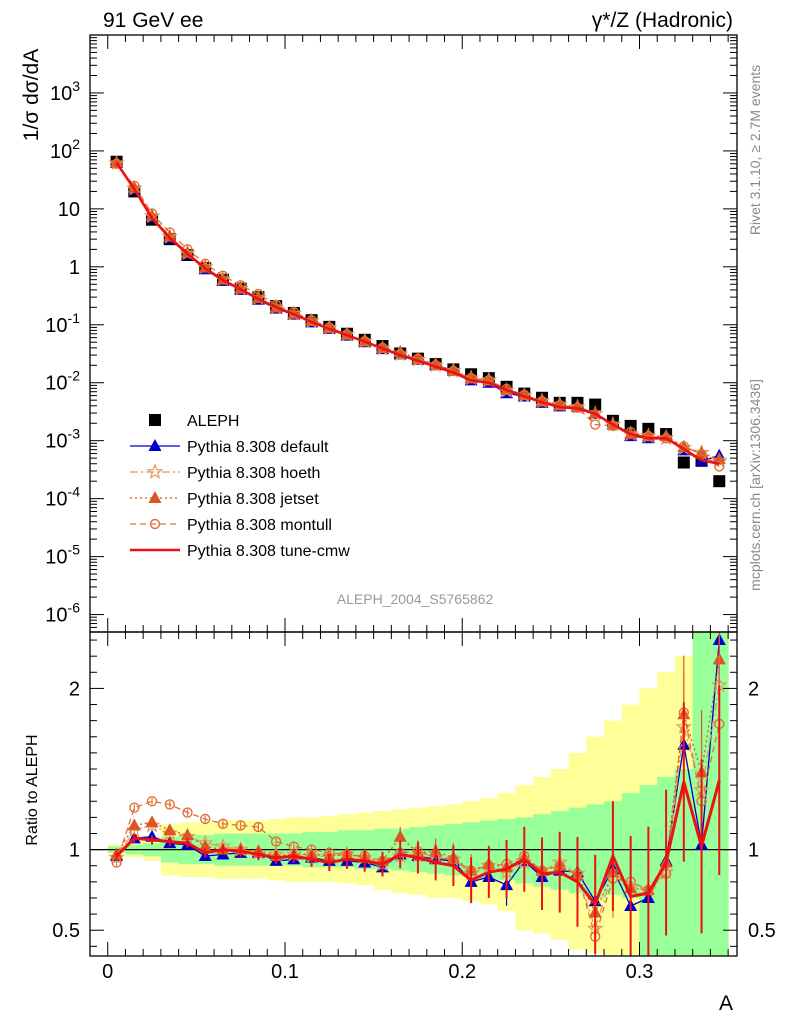  What do you see at coordinates (74, 851) in the screenshot?
I see `ratio-y-tick-label: 1` at bounding box center [74, 851].